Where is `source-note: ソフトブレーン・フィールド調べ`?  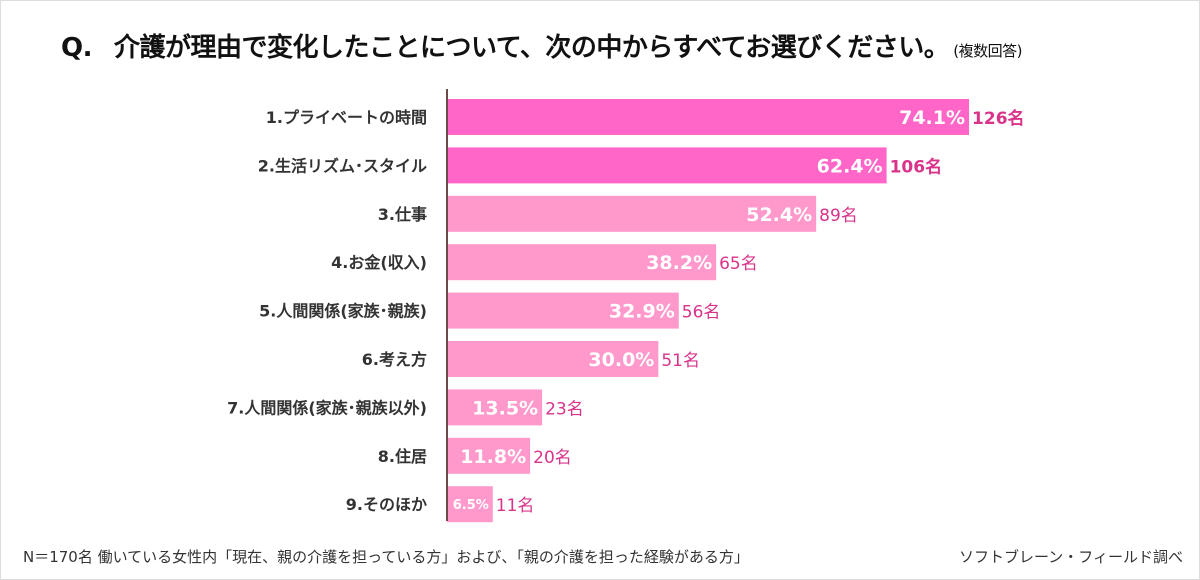 source-note: ソフトブレーン・フィールド調べ is located at coordinates (1071, 557).